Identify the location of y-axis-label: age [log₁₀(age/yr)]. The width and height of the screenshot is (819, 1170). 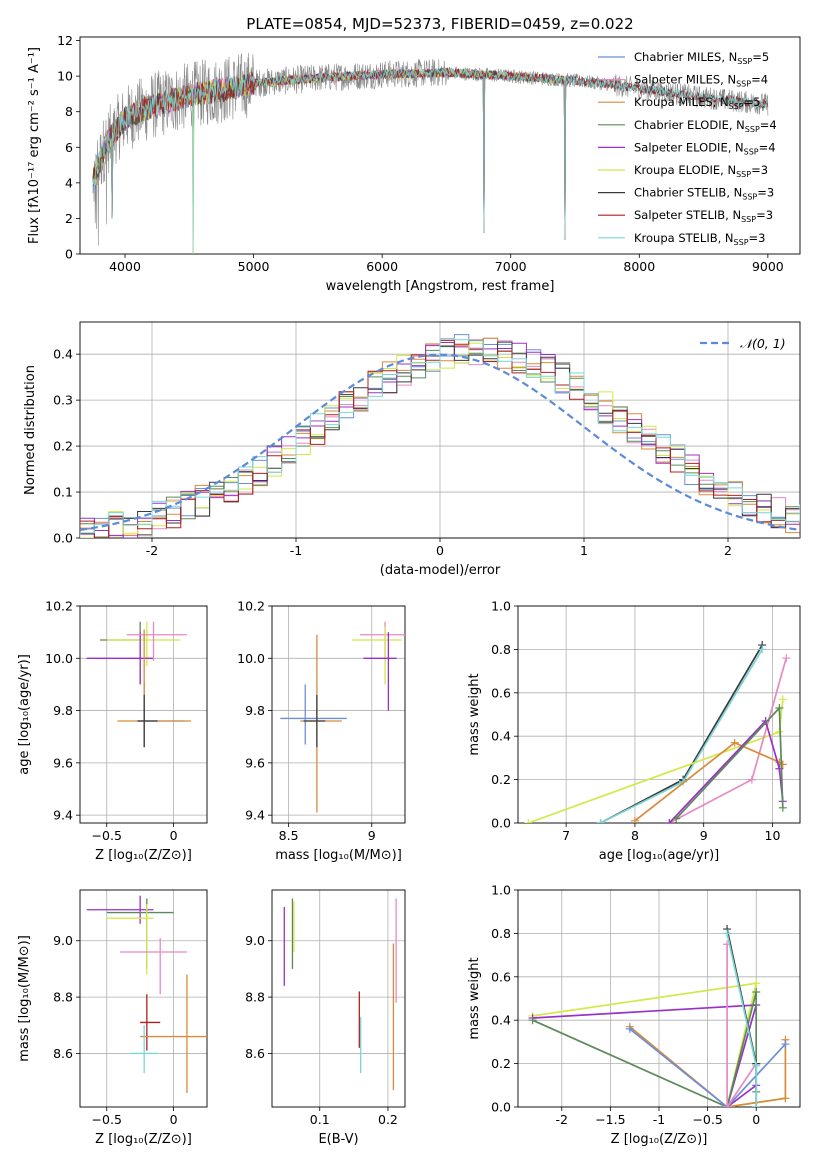
(24, 714).